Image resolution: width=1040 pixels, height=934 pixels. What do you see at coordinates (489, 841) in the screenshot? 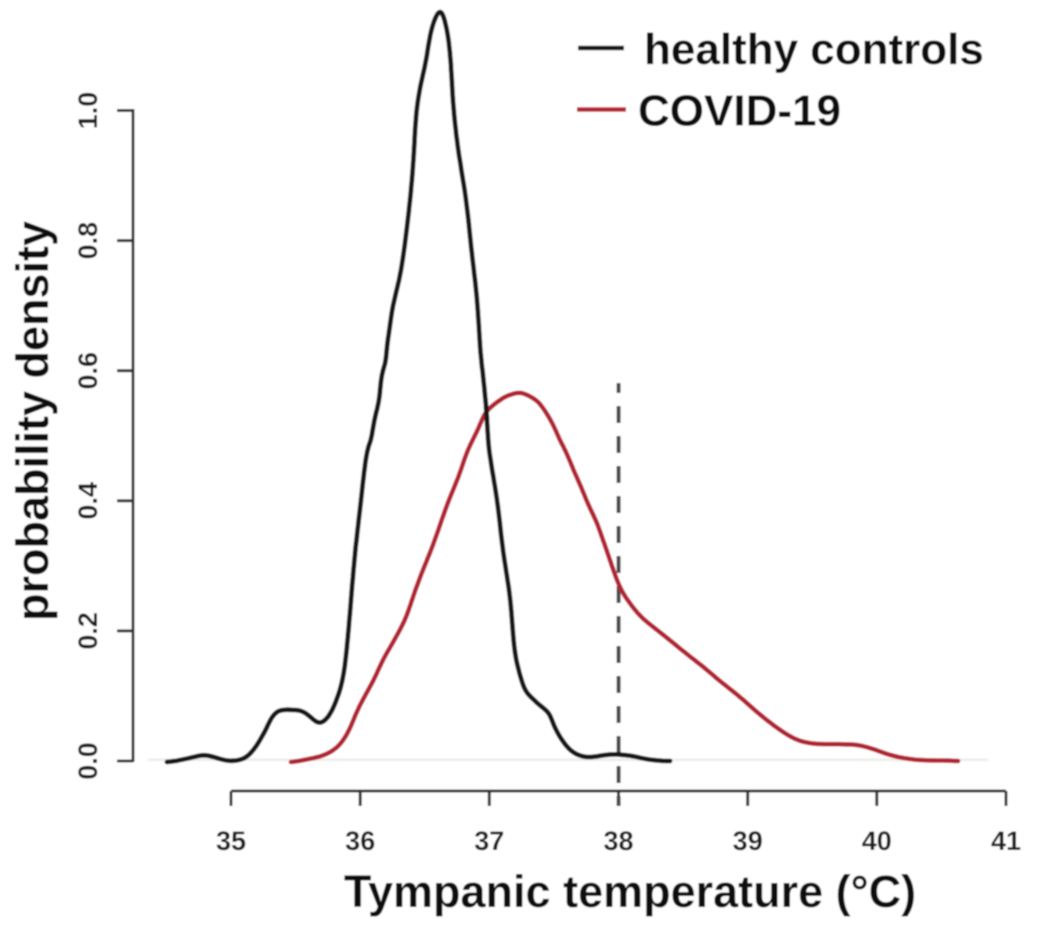
I see `svg-text: 37` at bounding box center [489, 841].